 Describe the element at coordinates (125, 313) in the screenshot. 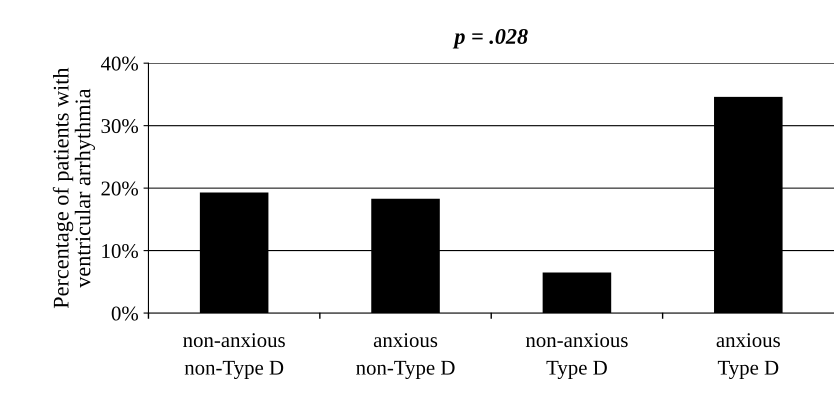

I see `y-tick-label: 0%` at that location.